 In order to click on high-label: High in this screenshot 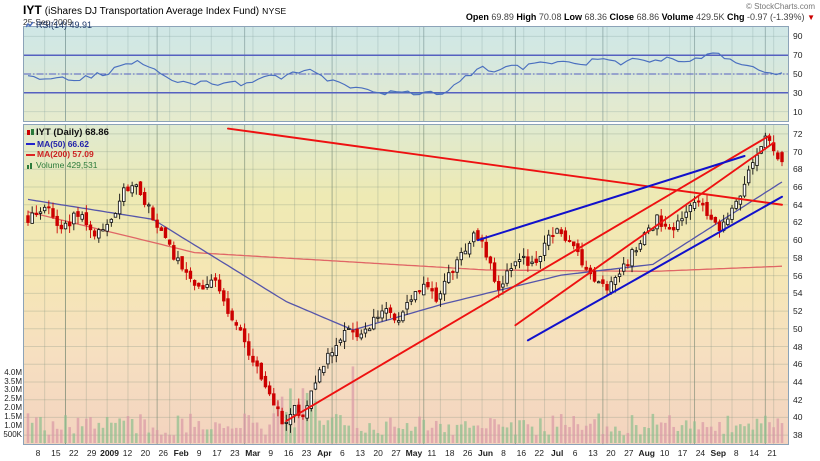, I will do `click(526, 17)`.